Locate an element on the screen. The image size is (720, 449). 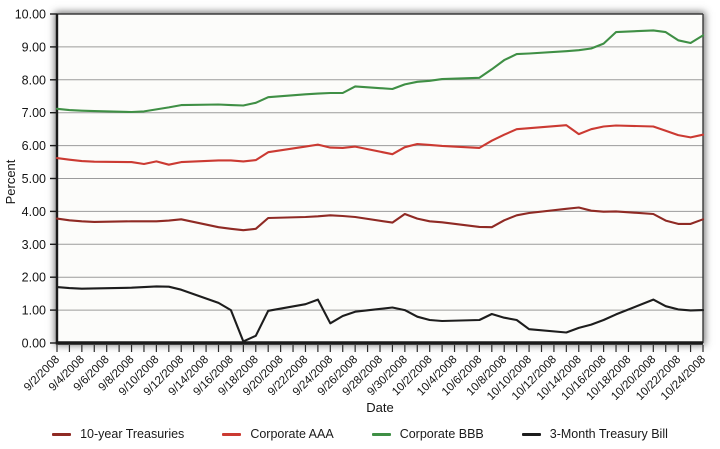
legend-label: 3-Month Treasury Bill is located at coordinates (608, 434).